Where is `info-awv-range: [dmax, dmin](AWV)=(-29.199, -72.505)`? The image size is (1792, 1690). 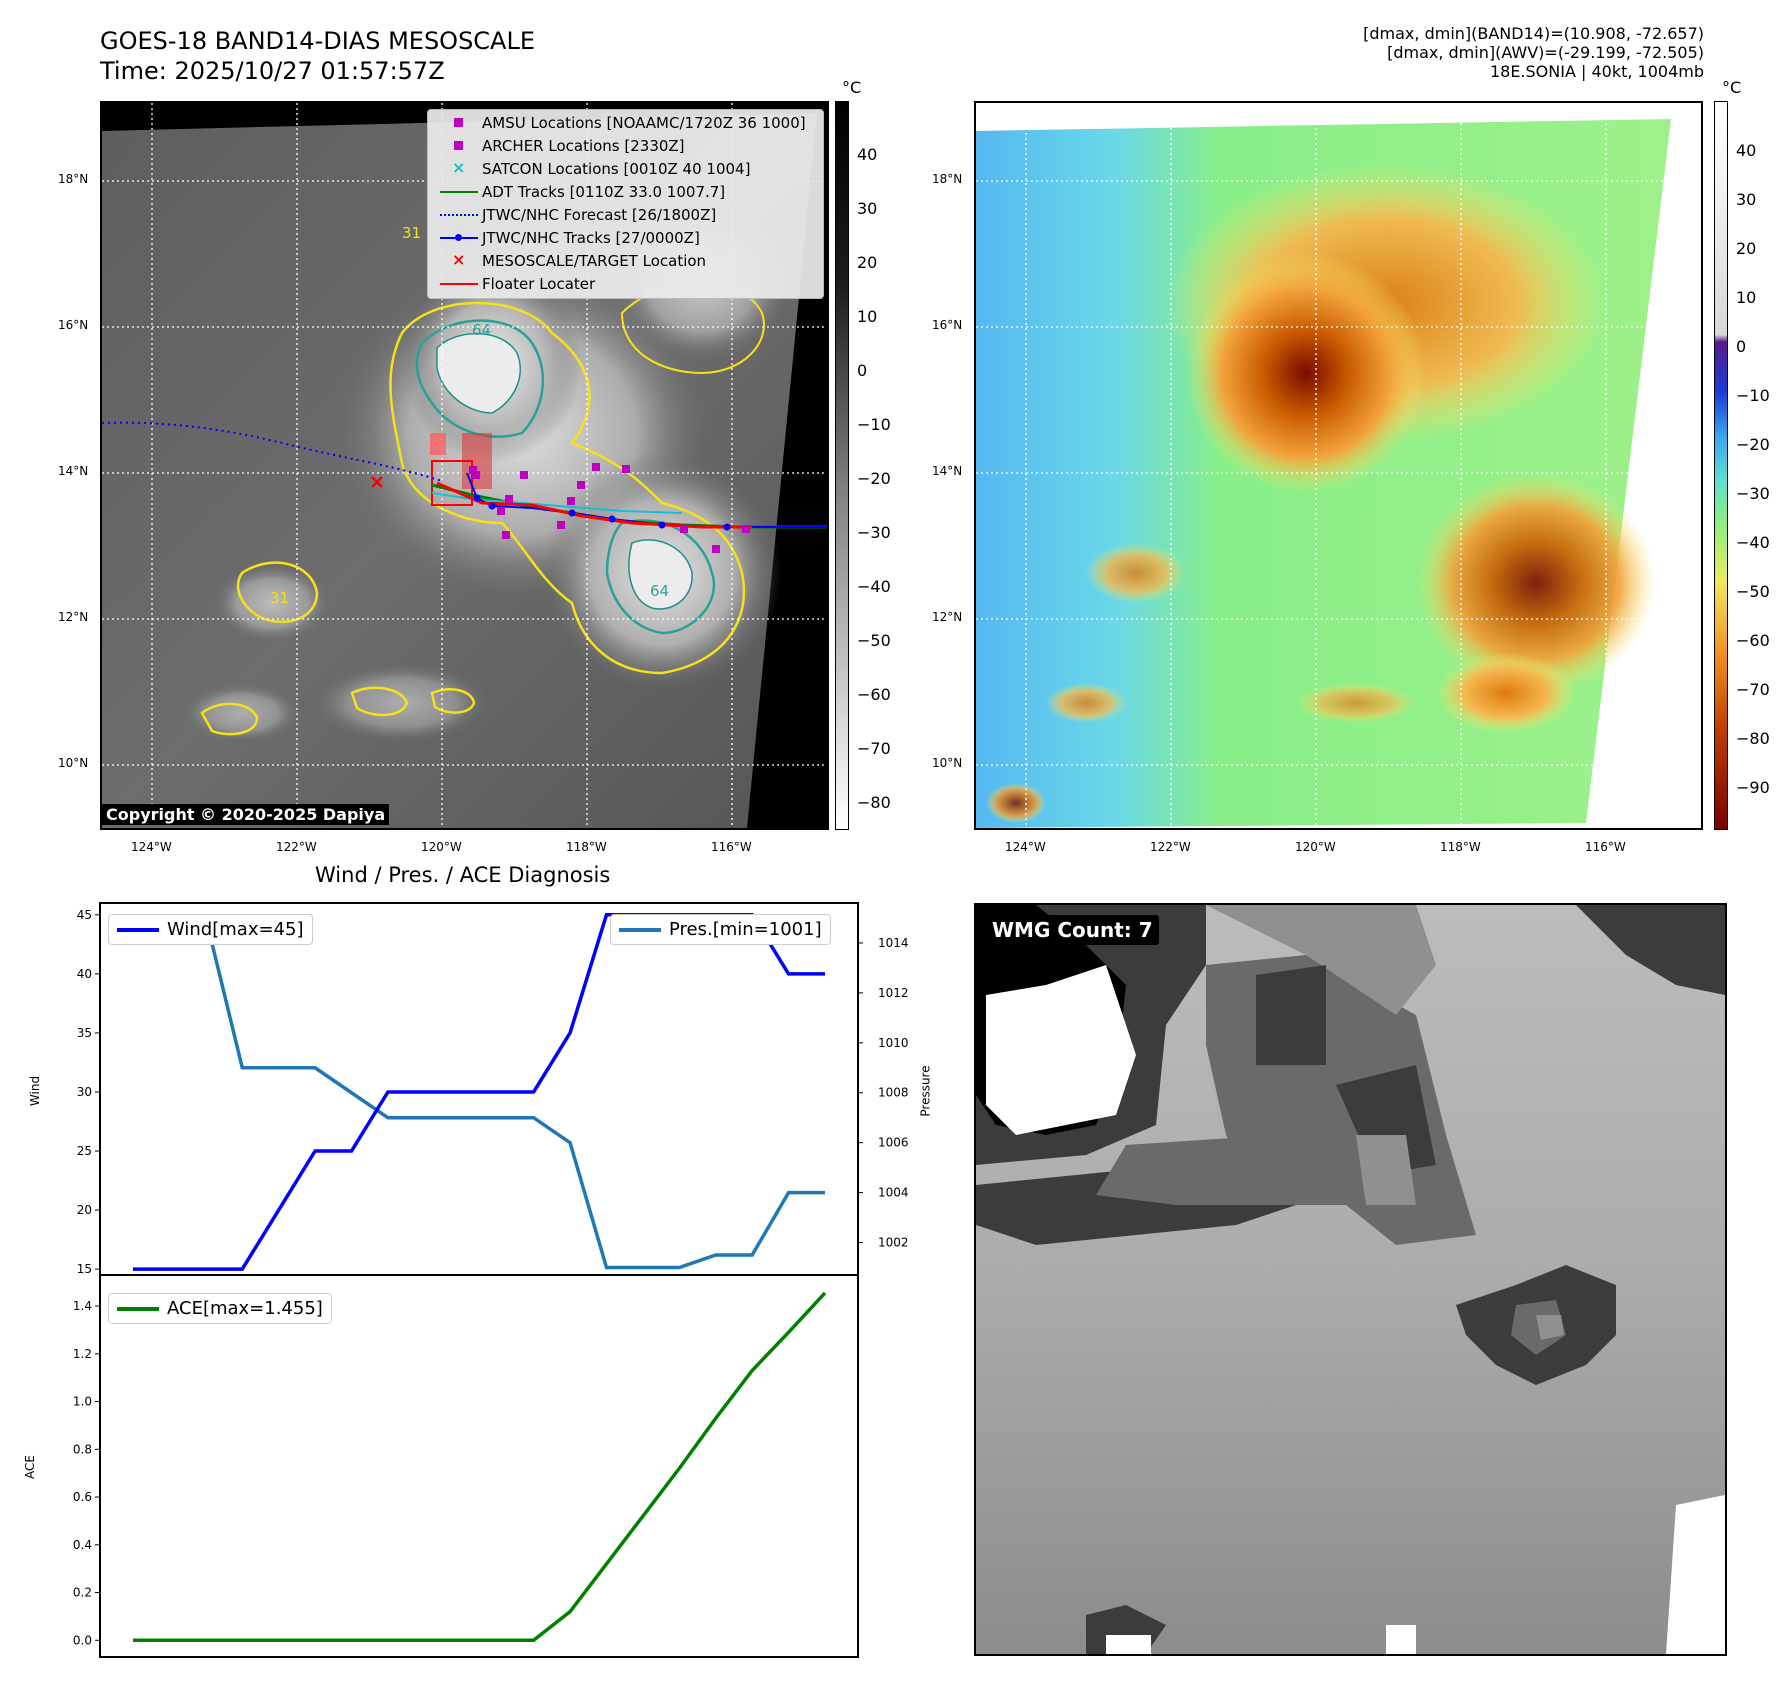
info-awv-range: [dmax, dmin](AWV)=(-29.199, -72.505) is located at coordinates (1545, 52).